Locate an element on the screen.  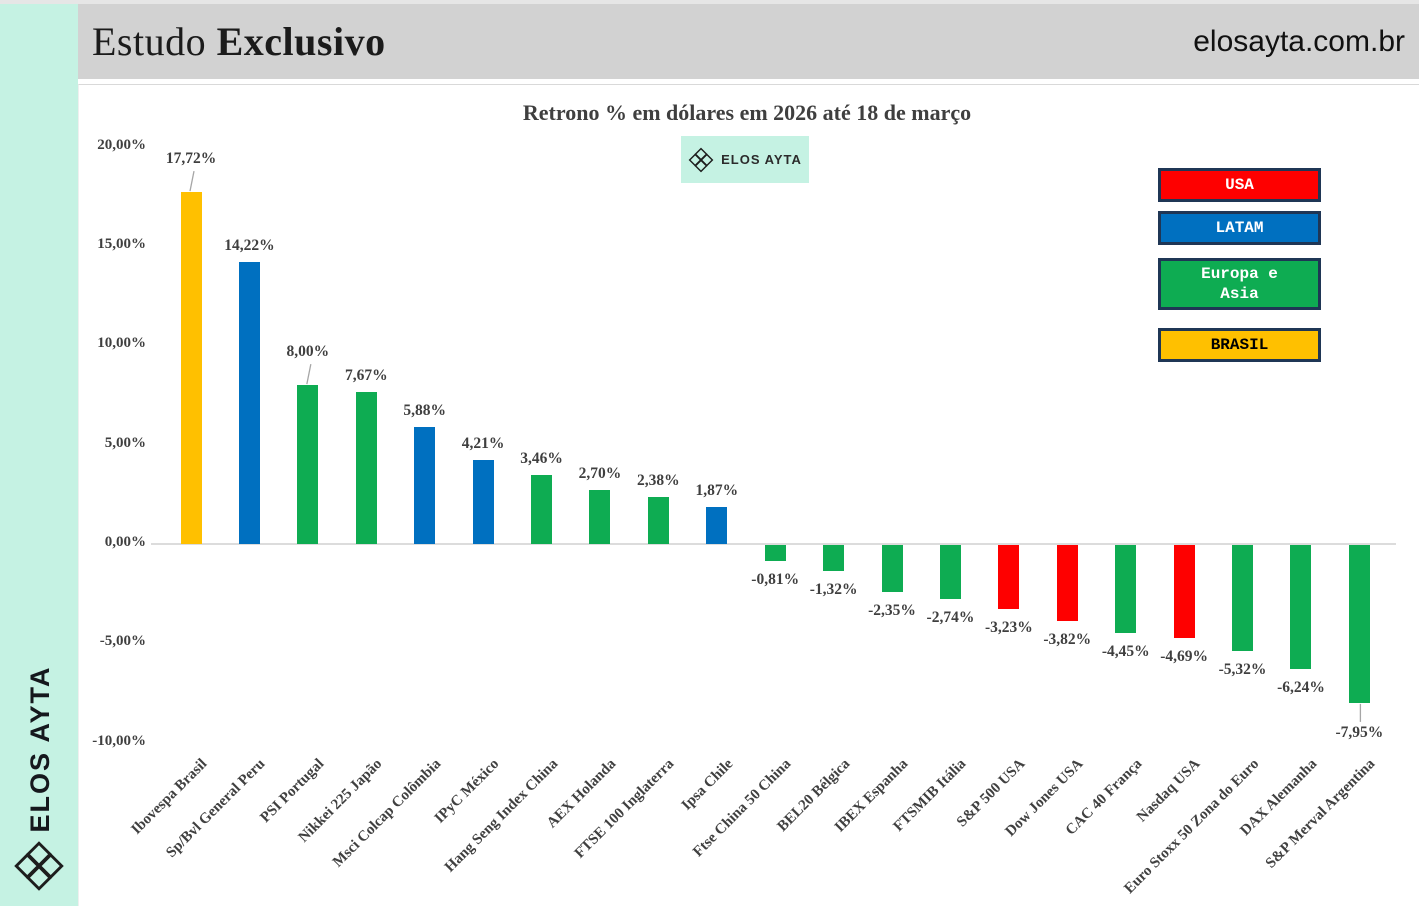
legend-item-label: Europa e is located at coordinates (1239, 274).